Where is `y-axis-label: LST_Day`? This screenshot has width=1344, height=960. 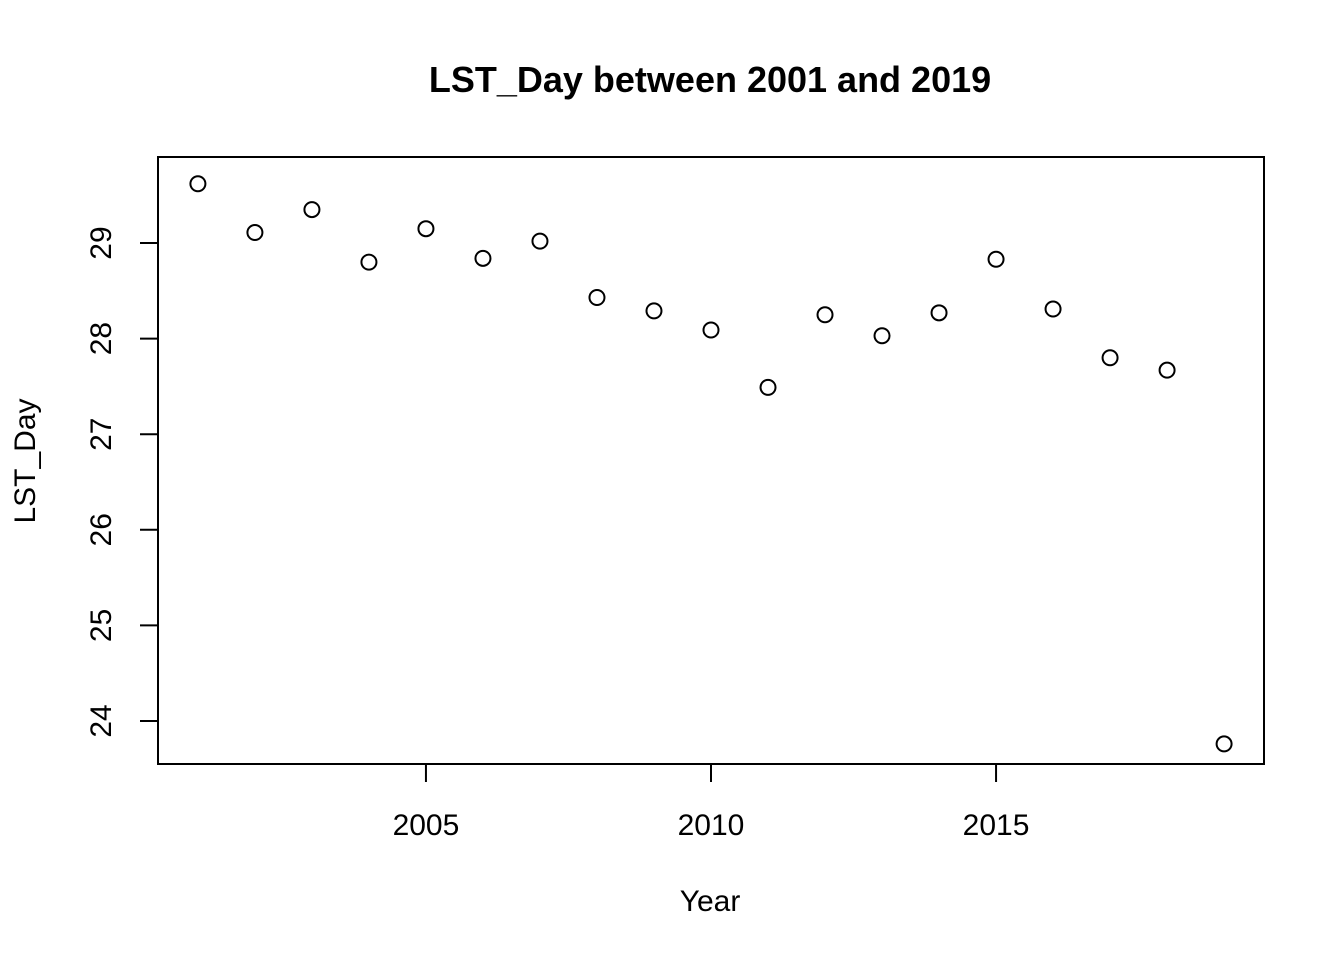
y-axis-label: LST_Day is located at coordinates (25, 460).